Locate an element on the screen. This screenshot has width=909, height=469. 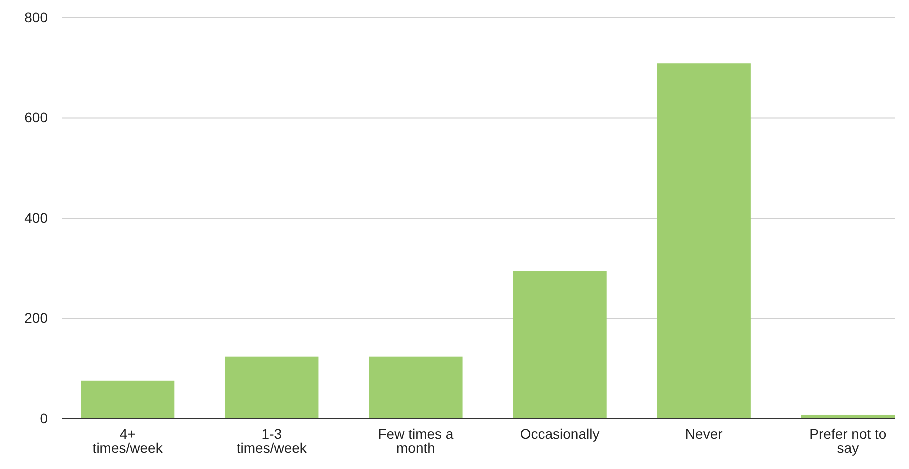
x-tick-label: Prefer not to say is located at coordinates (848, 441).